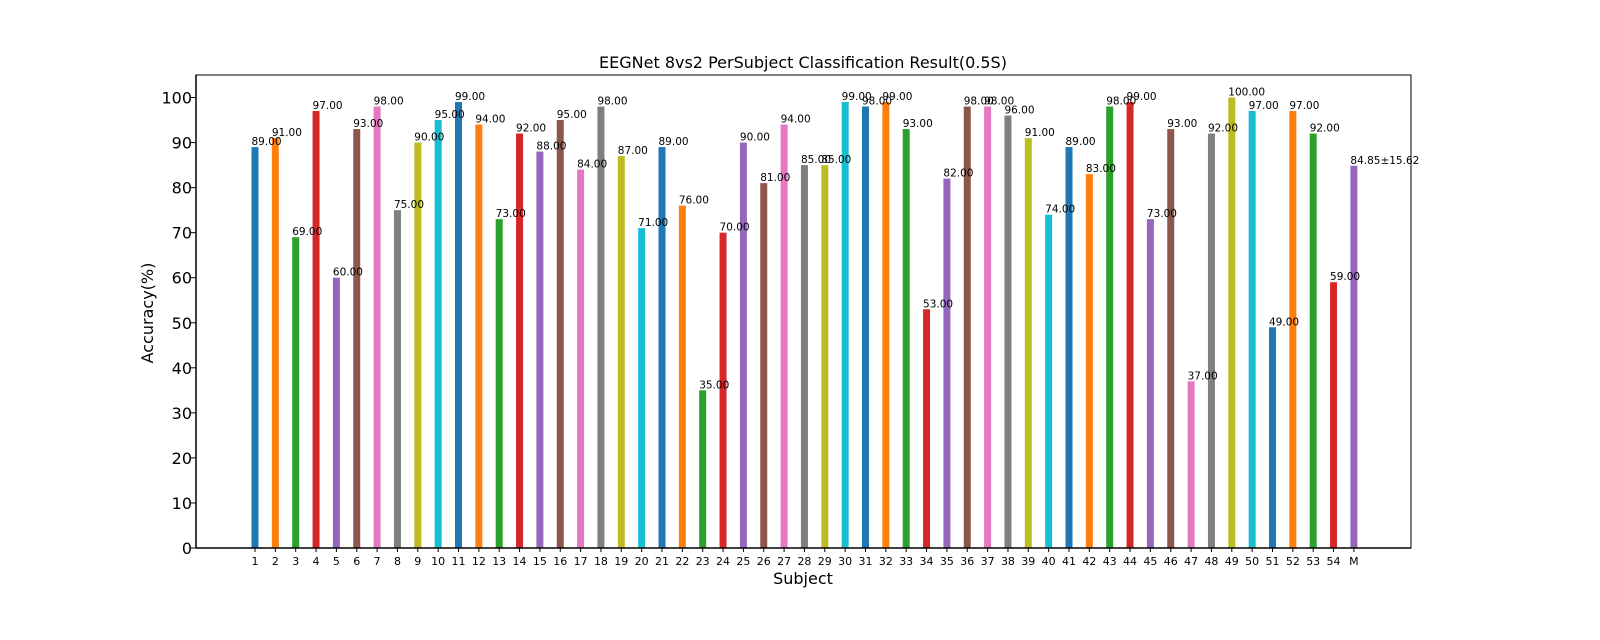  I want to click on data-label-34: 53.00, so click(938, 304).